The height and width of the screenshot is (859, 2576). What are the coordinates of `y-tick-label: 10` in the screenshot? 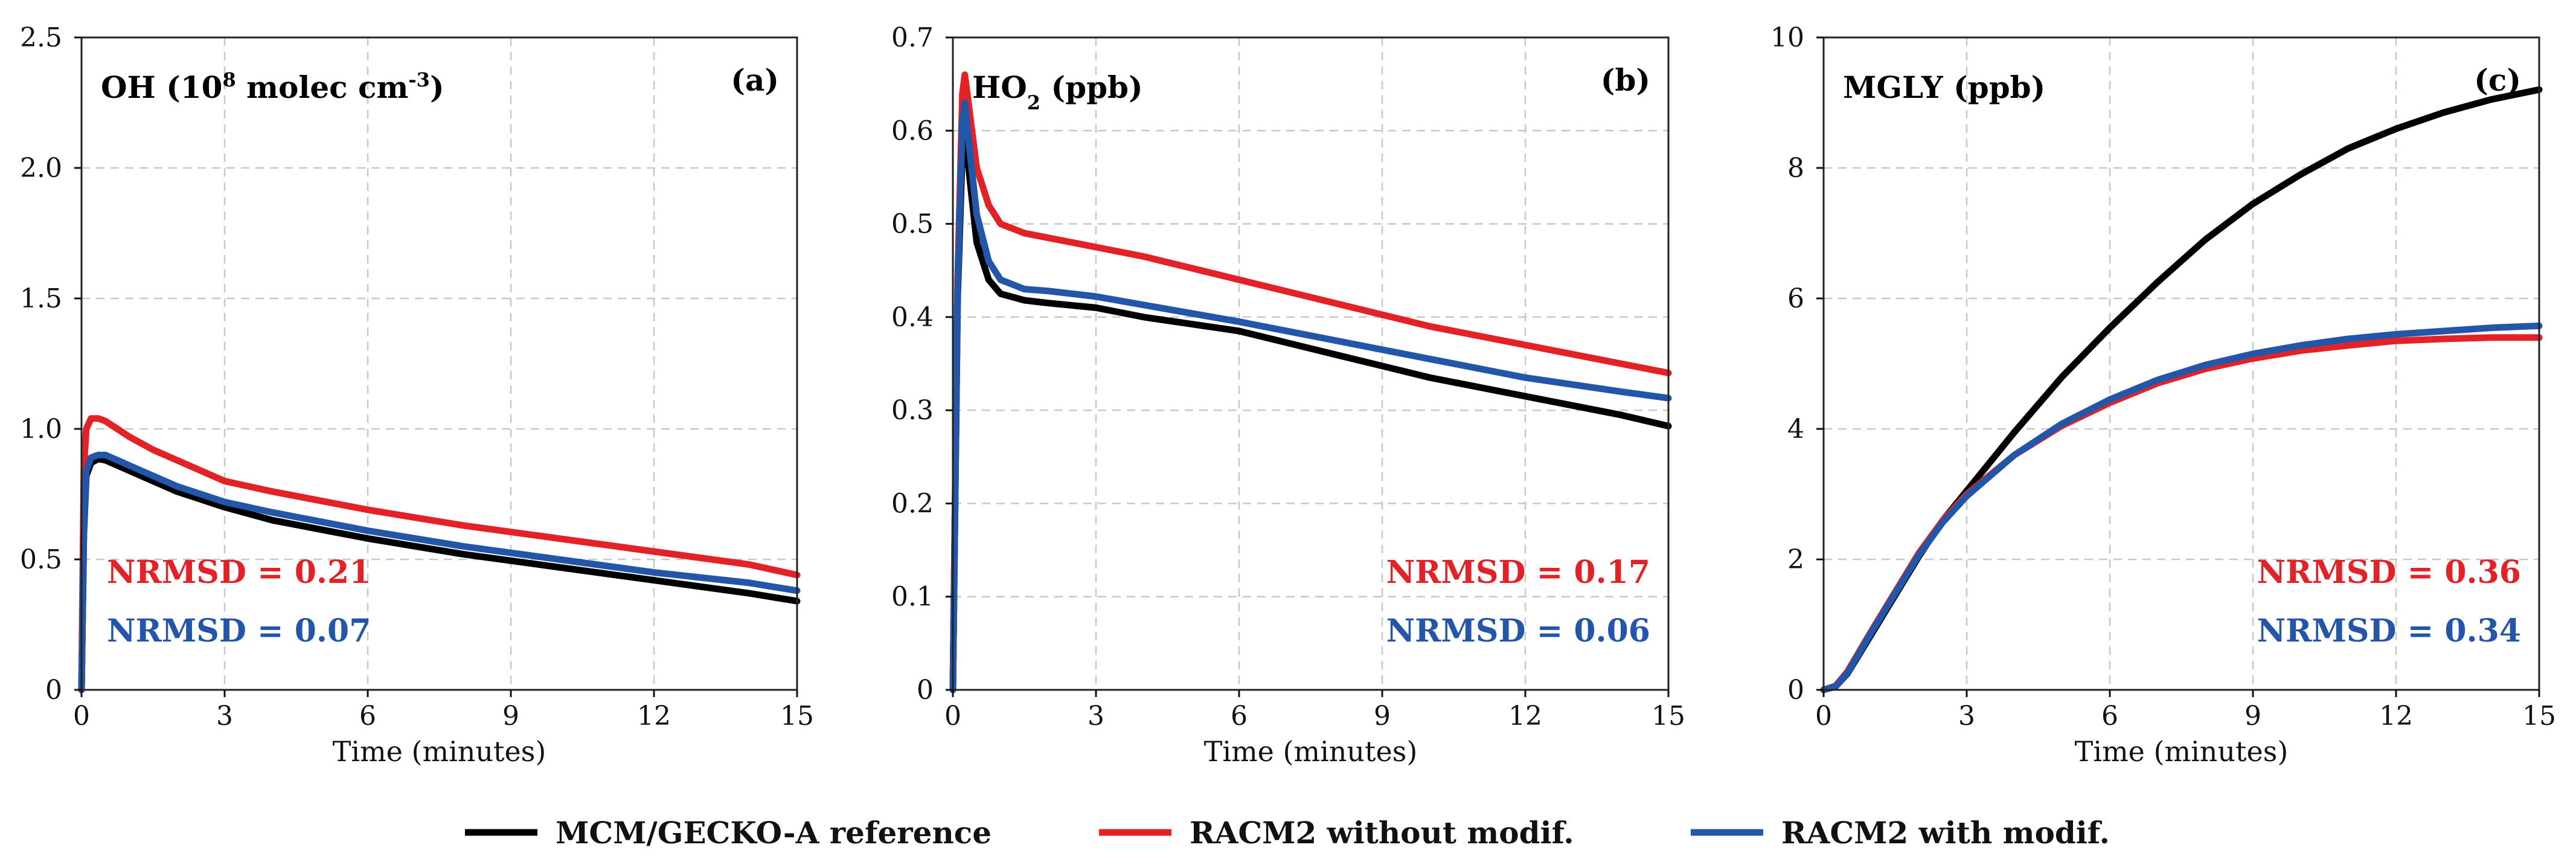 It's located at (1787, 37).